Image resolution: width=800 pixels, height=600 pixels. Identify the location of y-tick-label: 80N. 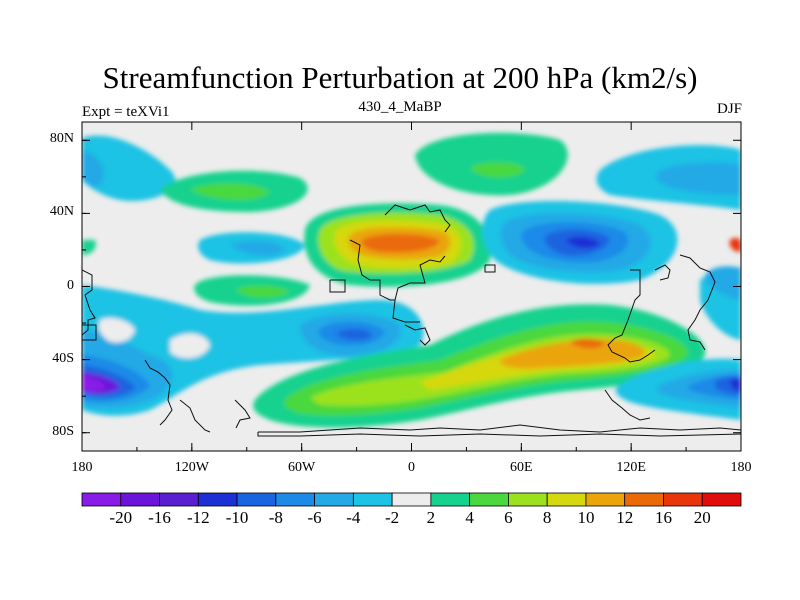
(61, 139).